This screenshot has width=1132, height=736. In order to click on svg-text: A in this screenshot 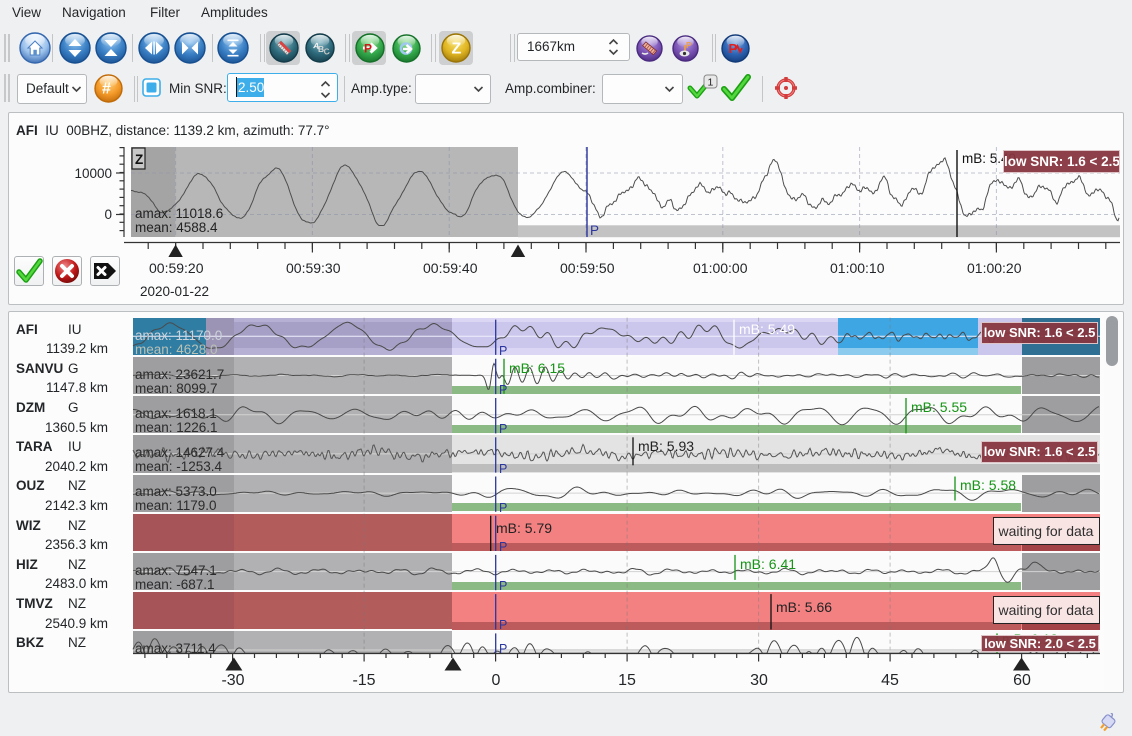, I will do `click(316, 45)`.